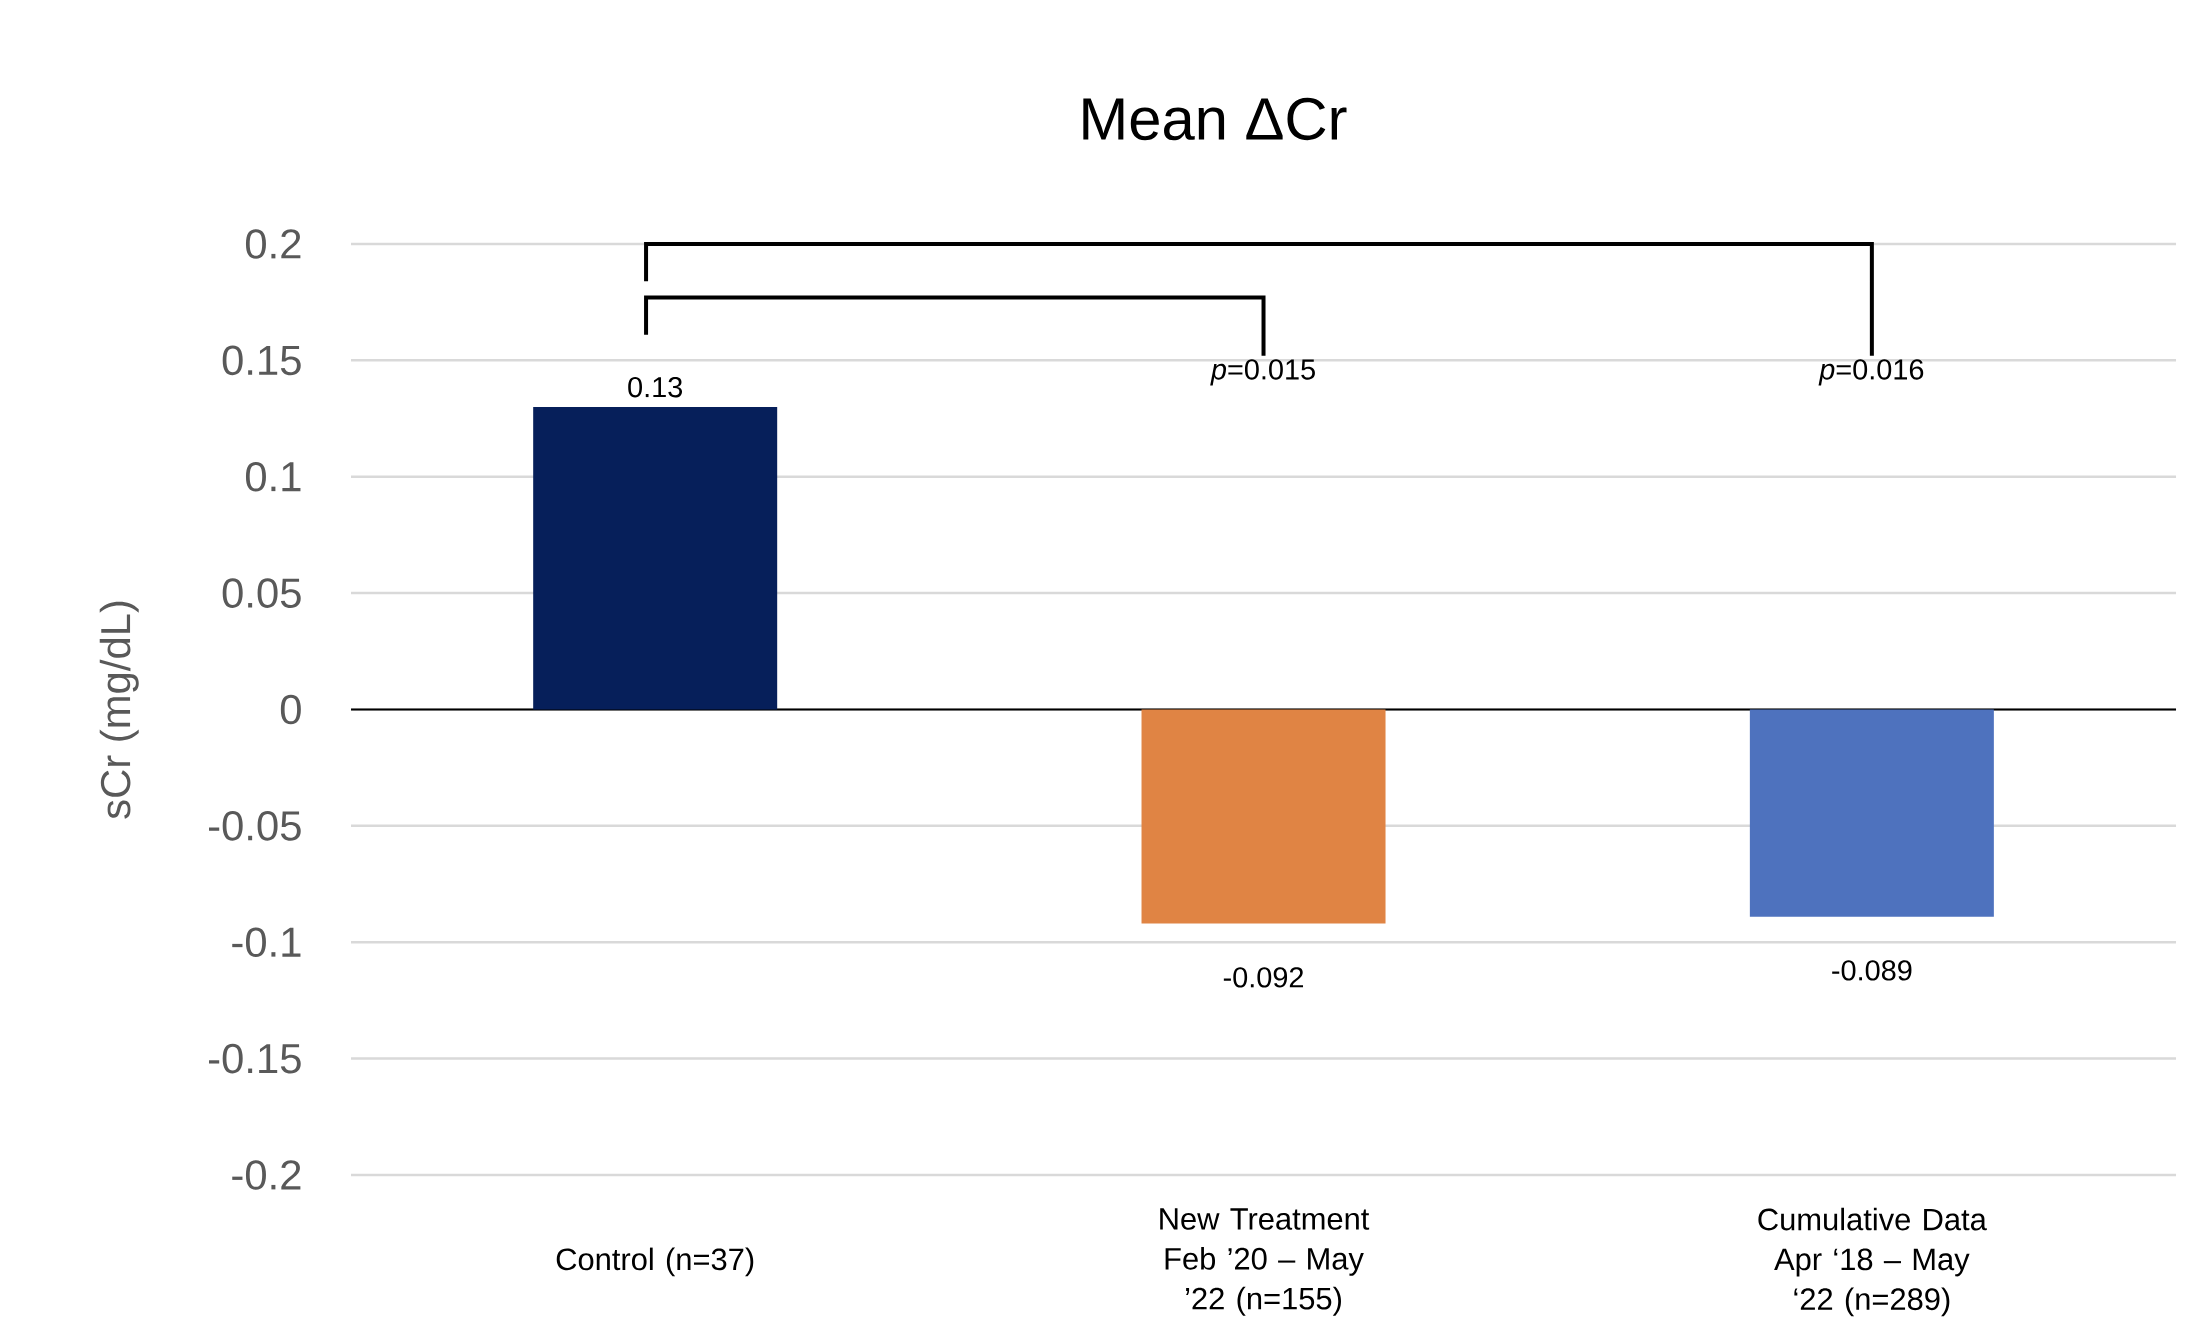 Image resolution: width=2187 pixels, height=1324 pixels. What do you see at coordinates (1871, 372) in the screenshot?
I see `annotation: p=0.016` at bounding box center [1871, 372].